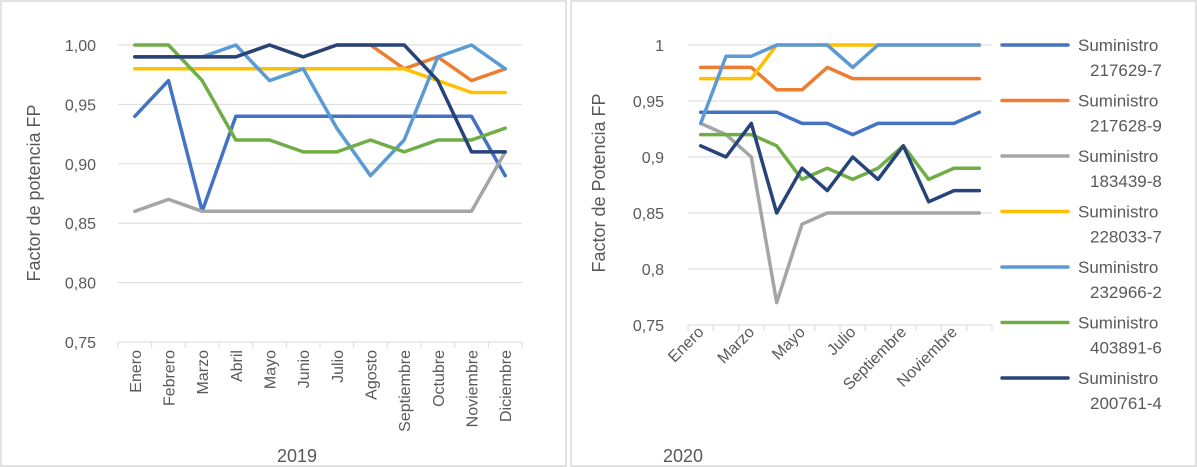 The image size is (1197, 467). I want to click on x-tick-label: Abril, so click(237, 366).